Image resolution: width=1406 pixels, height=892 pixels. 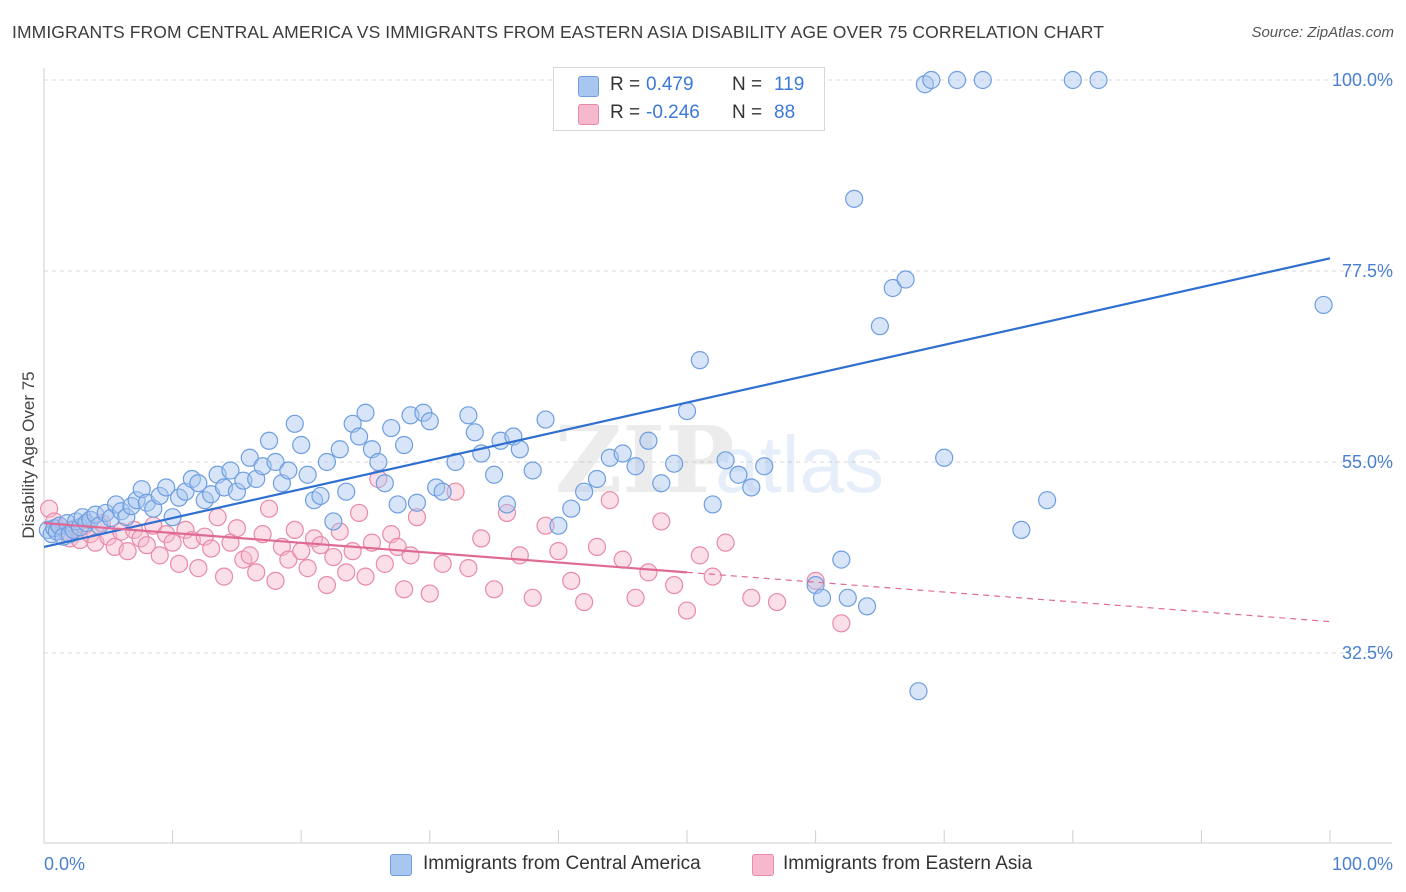 What do you see at coordinates (673, 112) in the screenshot?
I see `legend-r-value: -0.246` at bounding box center [673, 112].